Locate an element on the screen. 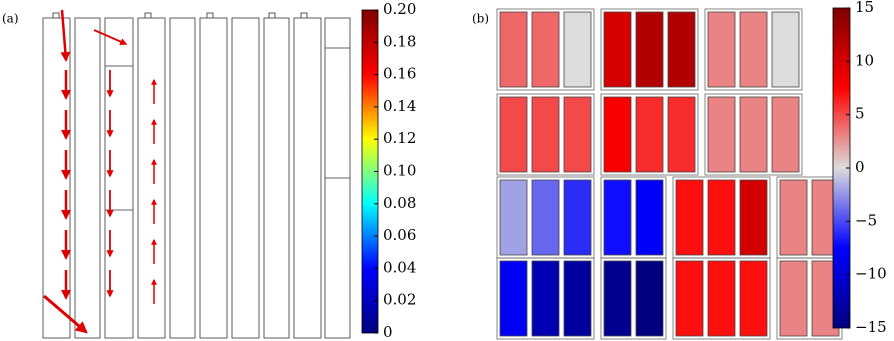 Image resolution: width=894 pixels, height=341 pixels. colorbar-tick-label: 0.18 is located at coordinates (399, 41).